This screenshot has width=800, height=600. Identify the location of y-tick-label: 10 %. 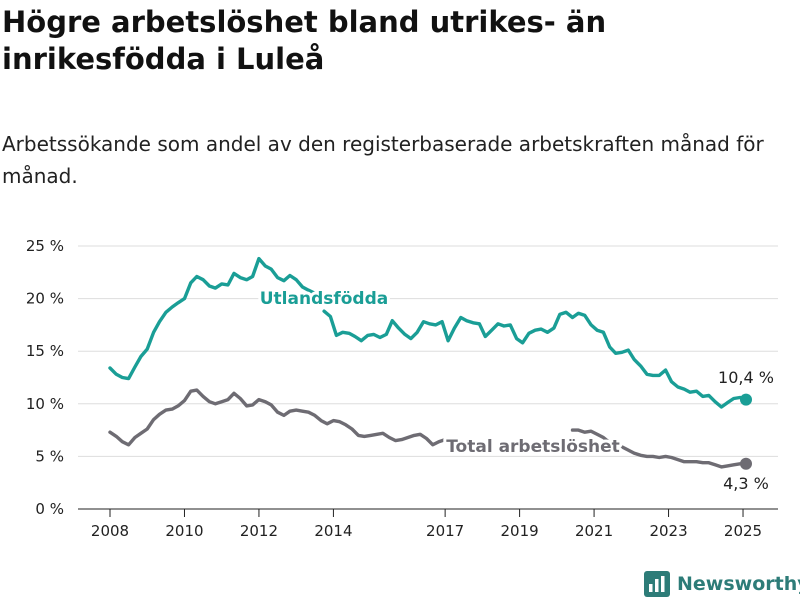
(45, 404).